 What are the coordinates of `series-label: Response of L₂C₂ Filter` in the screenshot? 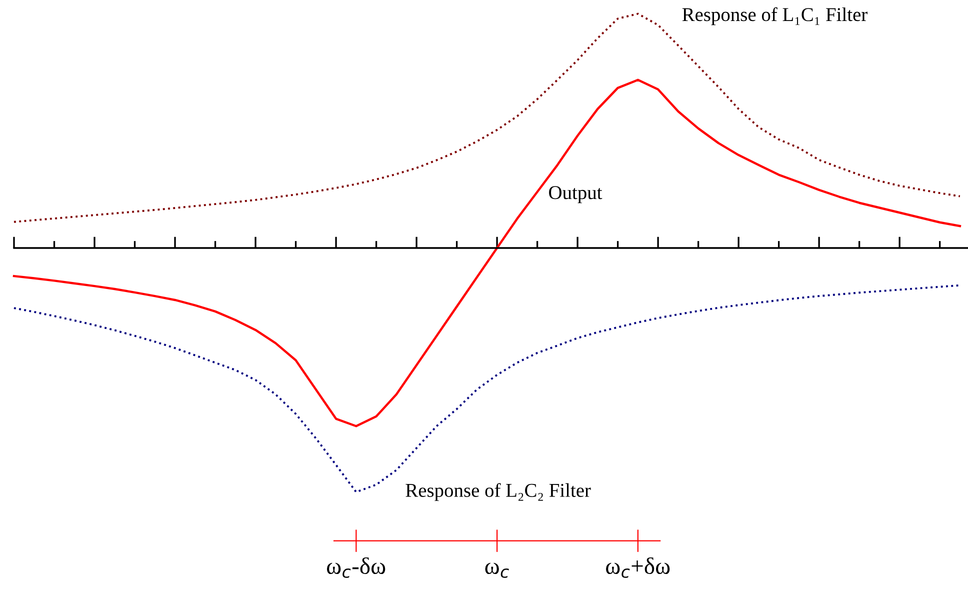 It's located at (498, 492).